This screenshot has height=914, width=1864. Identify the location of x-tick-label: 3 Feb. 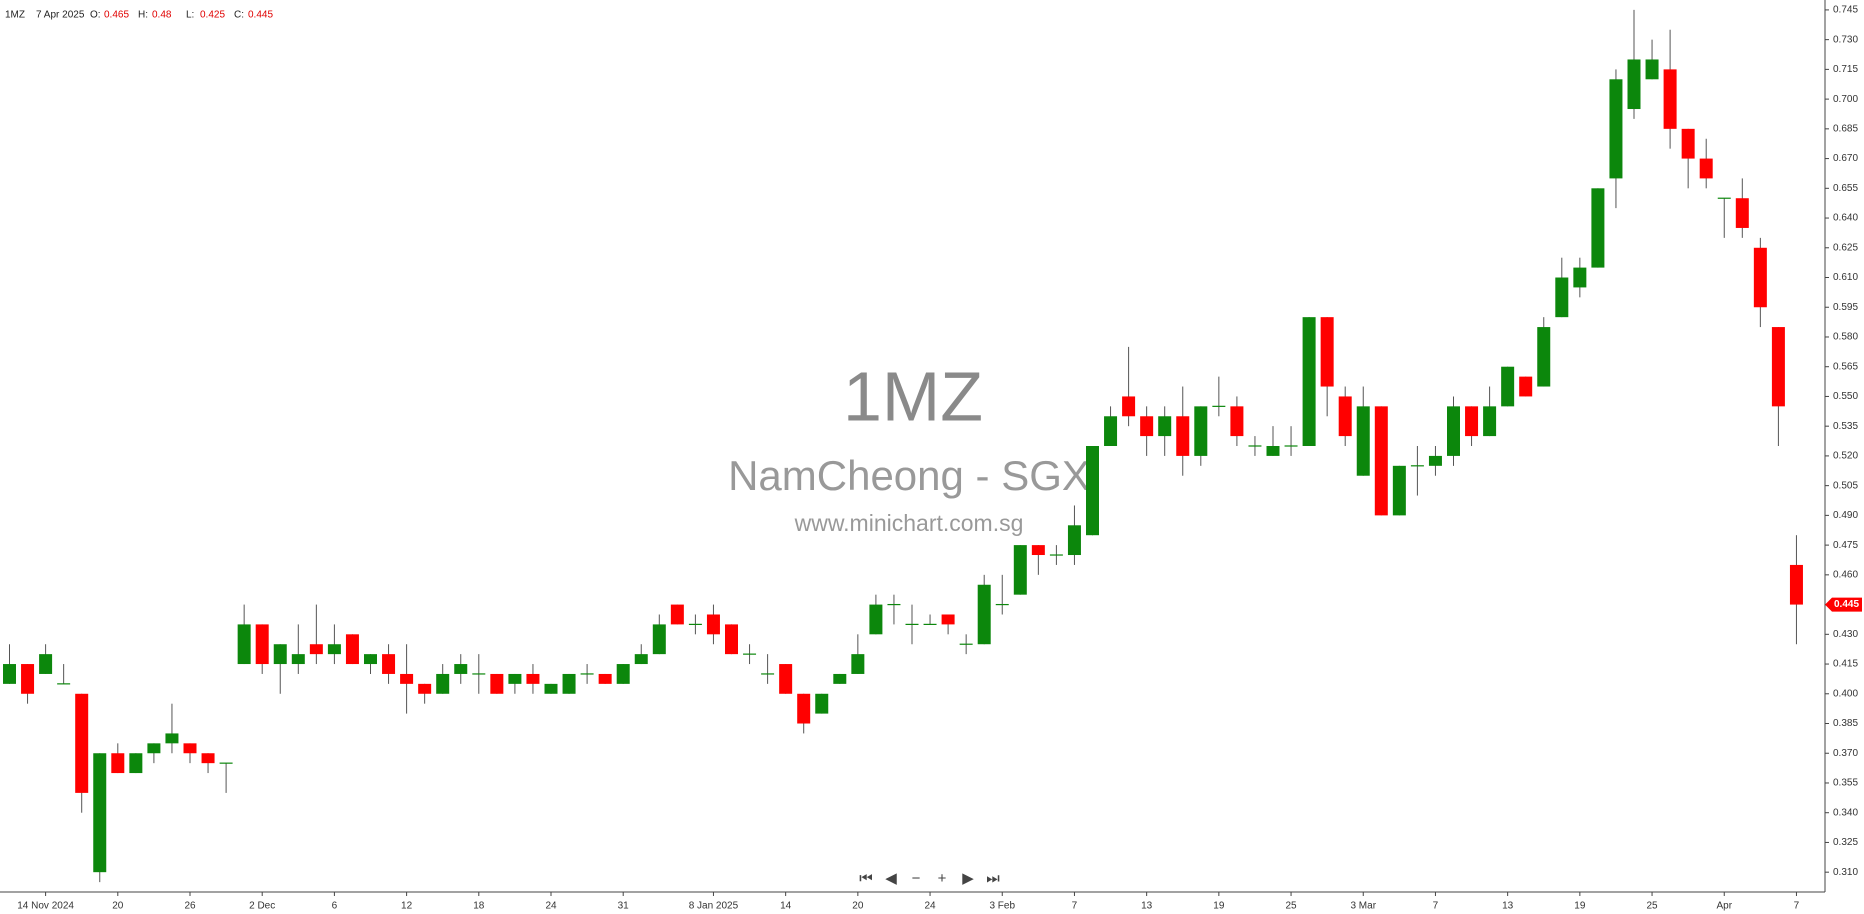
(1002, 906).